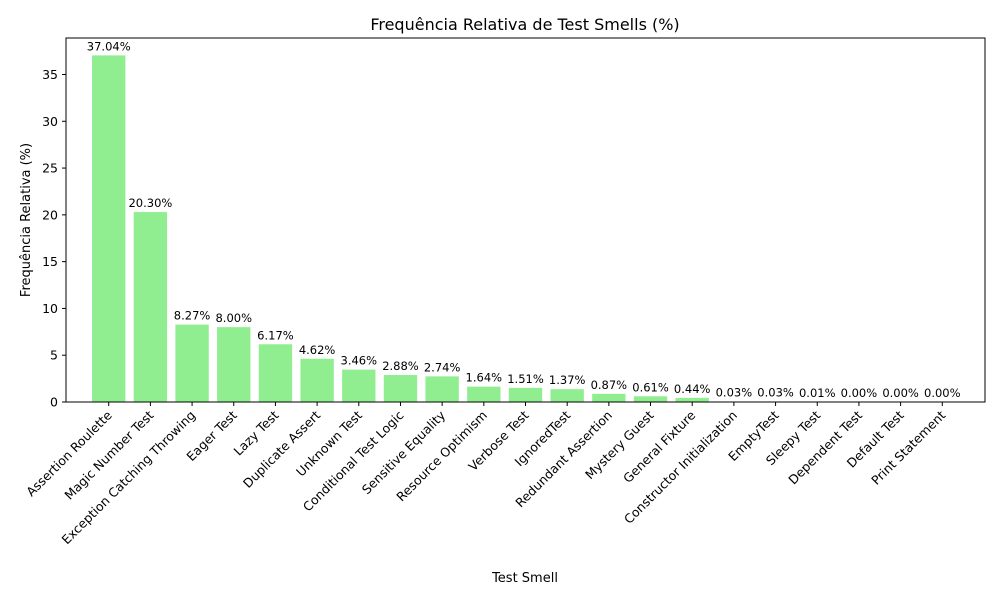 The width and height of the screenshot is (1000, 600). Describe the element at coordinates (50, 168) in the screenshot. I see `y-tick-label: 25` at that location.